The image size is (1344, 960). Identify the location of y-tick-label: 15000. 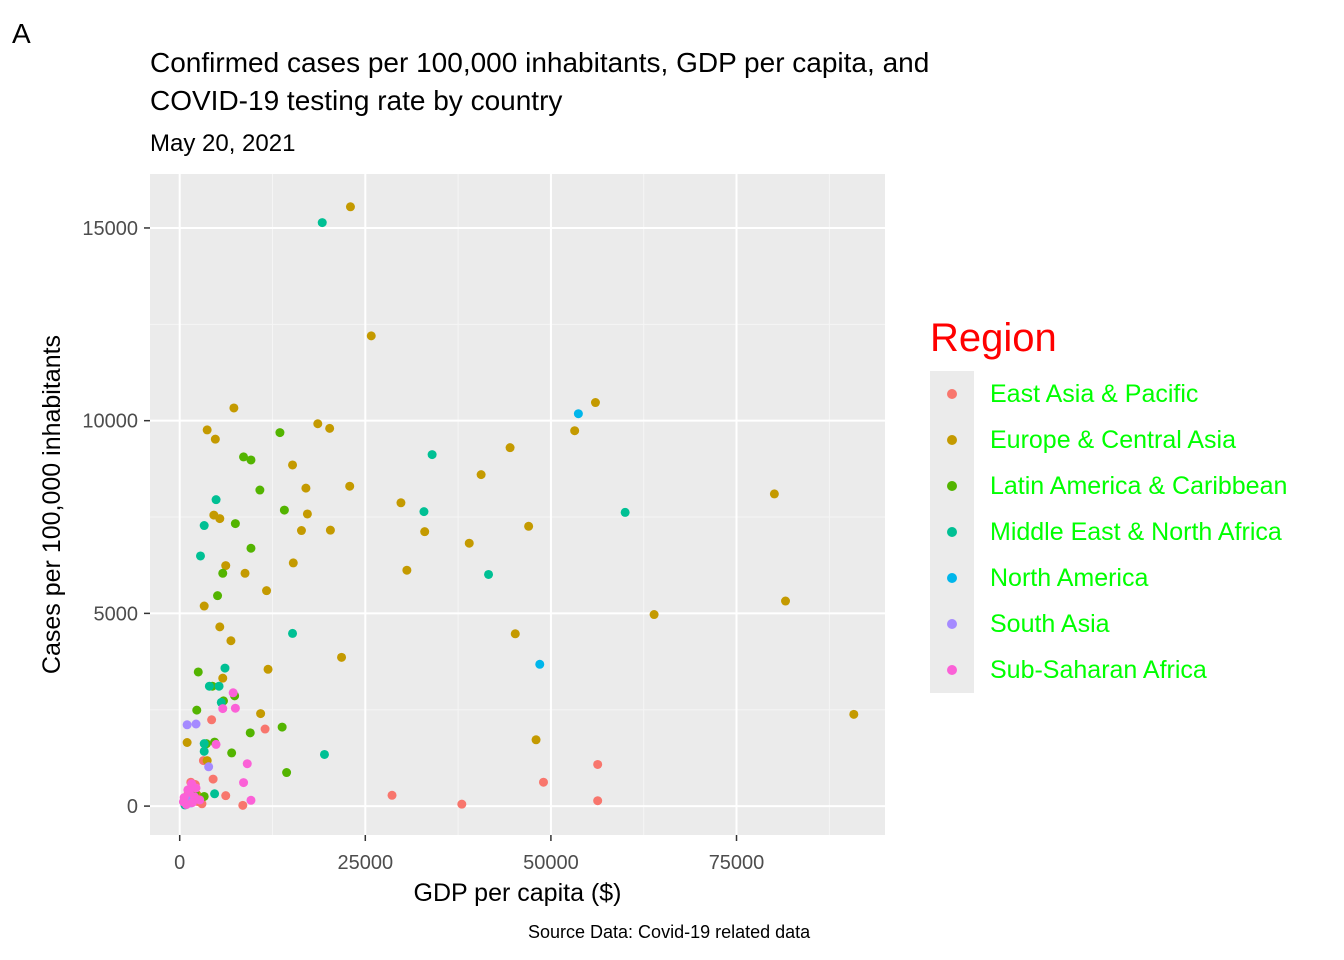
(110, 229).